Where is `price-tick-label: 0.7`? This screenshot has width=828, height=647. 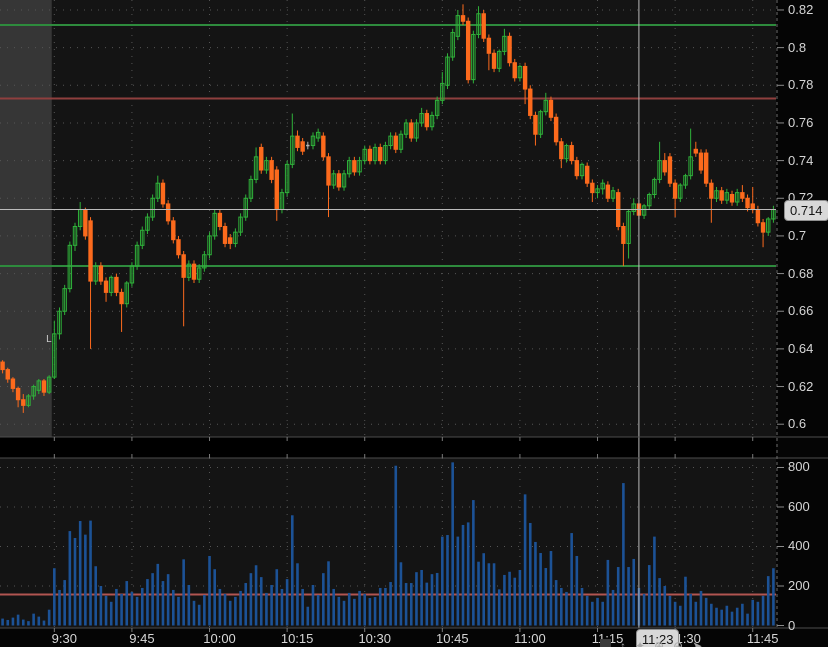 price-tick-label: 0.7 is located at coordinates (797, 235).